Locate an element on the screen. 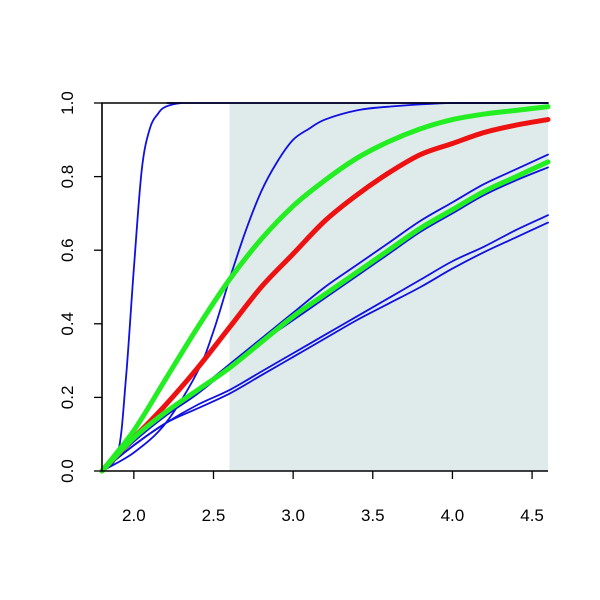 This screenshot has width=600, height=600. y-tick-label: 0.2 is located at coordinates (67, 398).